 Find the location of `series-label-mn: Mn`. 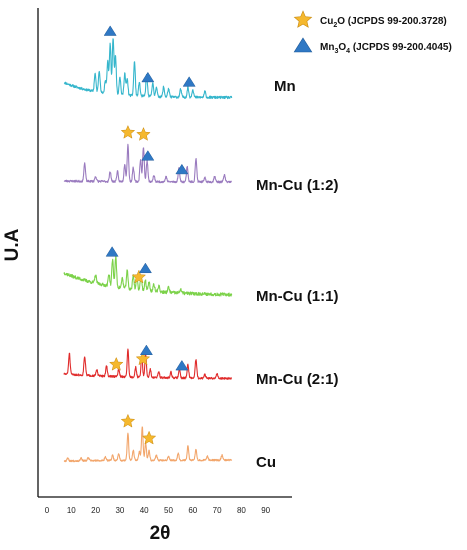

series-label-mn: Mn is located at coordinates (285, 86).